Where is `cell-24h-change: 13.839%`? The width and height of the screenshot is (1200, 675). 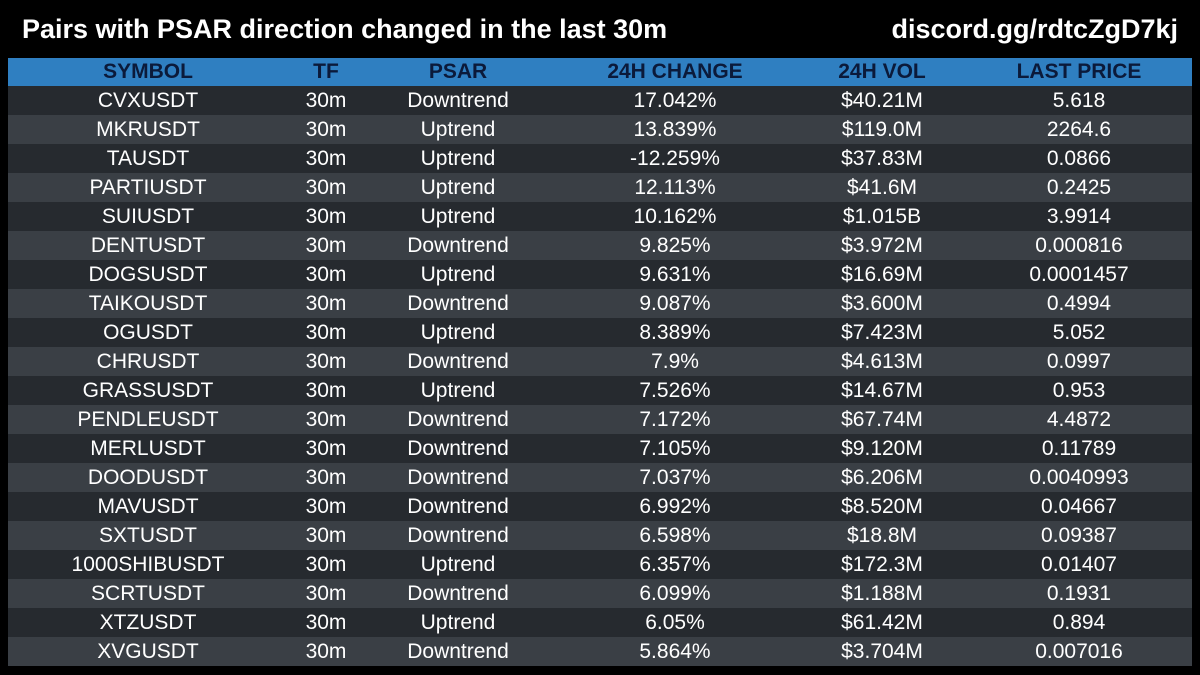 cell-24h-change: 13.839% is located at coordinates (675, 129).